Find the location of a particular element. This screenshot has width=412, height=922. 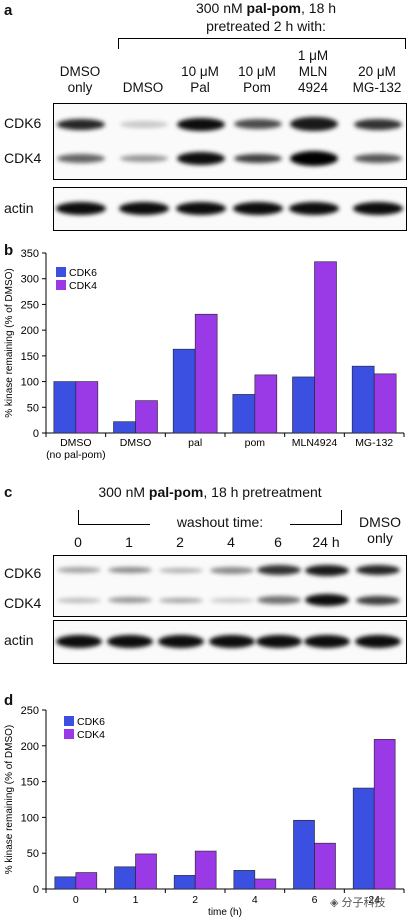

panel-c-lane-label: 4 is located at coordinates (231, 542).